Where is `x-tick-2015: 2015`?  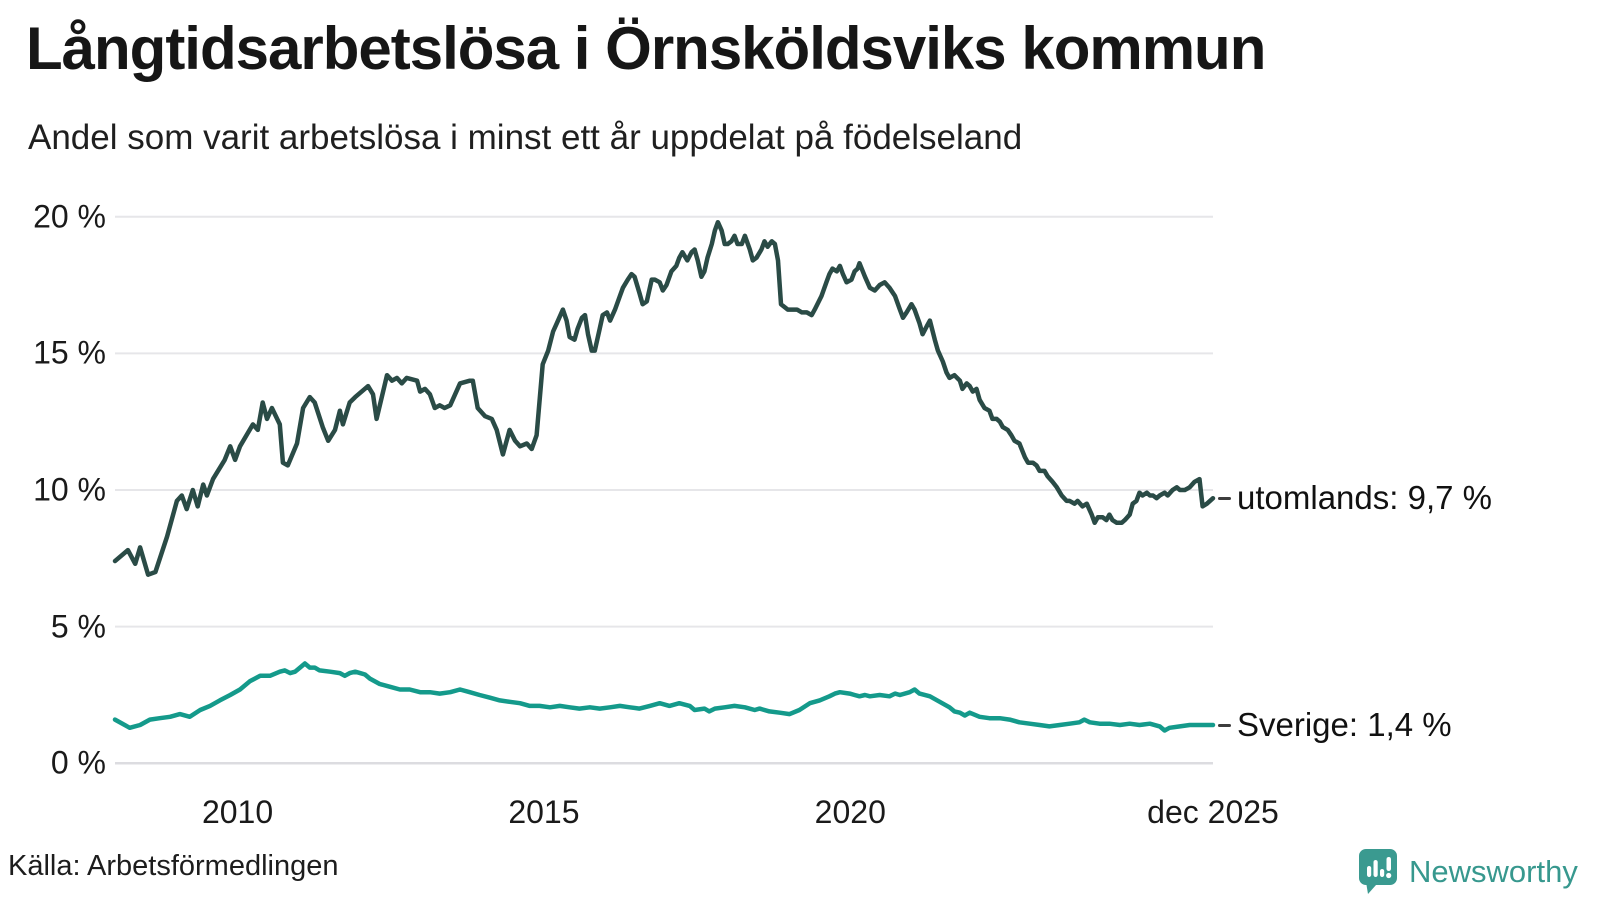 x-tick-2015: 2015 is located at coordinates (544, 812).